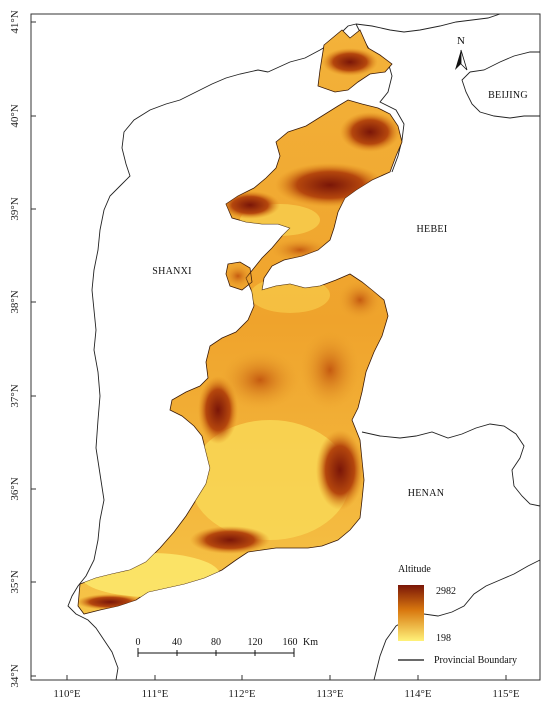 The width and height of the screenshot is (550, 708). What do you see at coordinates (15, 675) in the screenshot?
I see `lat-label-34: 34°N` at bounding box center [15, 675].